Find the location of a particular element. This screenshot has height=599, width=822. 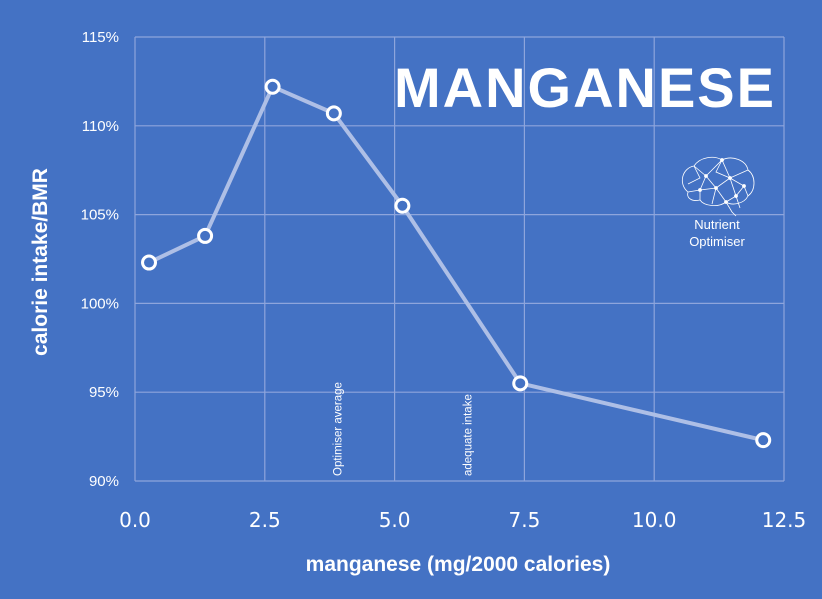

y-tick-label: 95% is located at coordinates (104, 392).